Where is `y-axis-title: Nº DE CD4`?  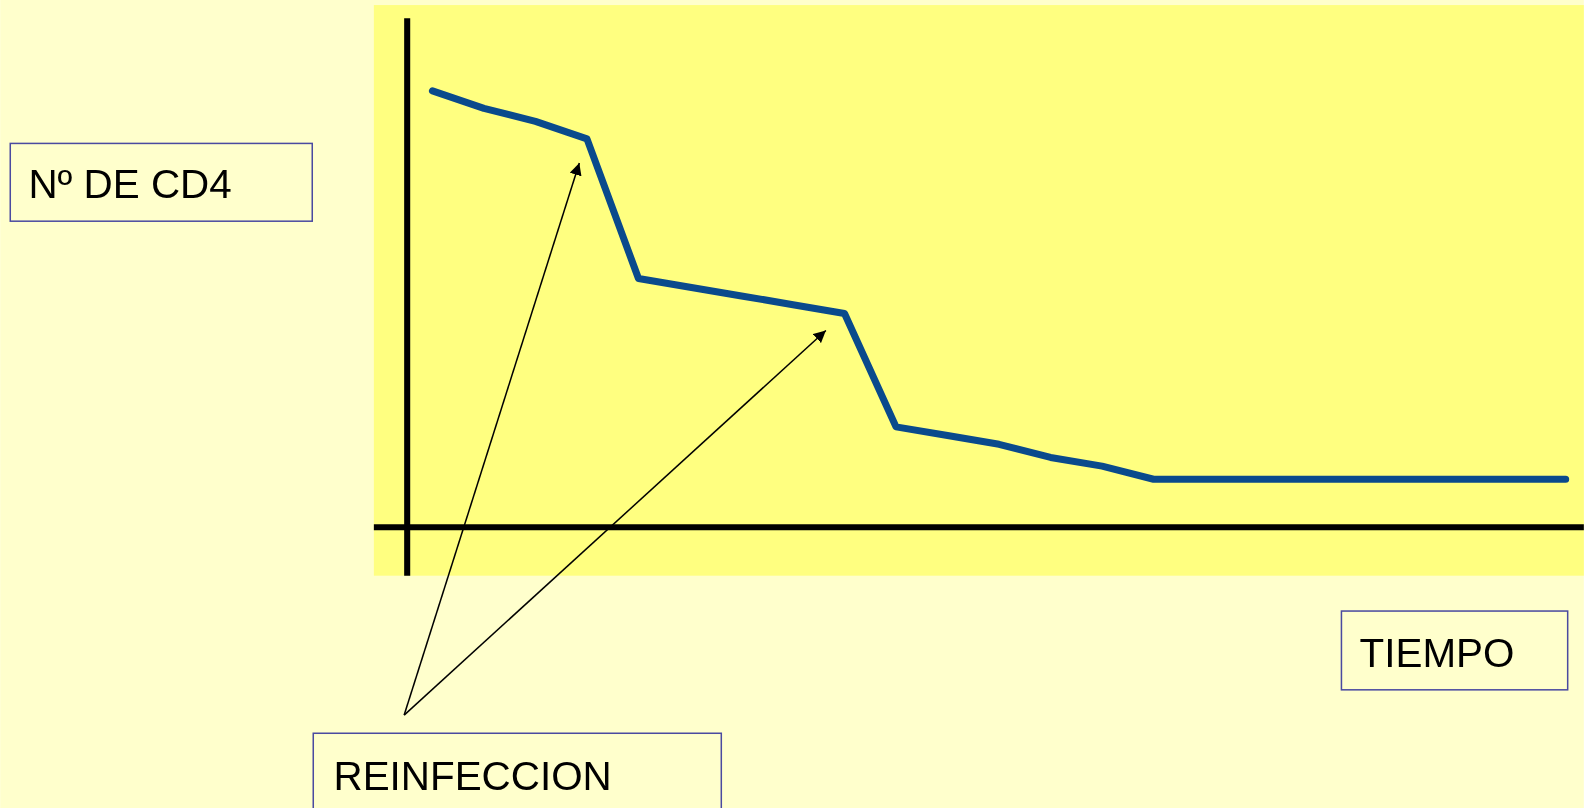 y-axis-title: Nº DE CD4 is located at coordinates (130, 183).